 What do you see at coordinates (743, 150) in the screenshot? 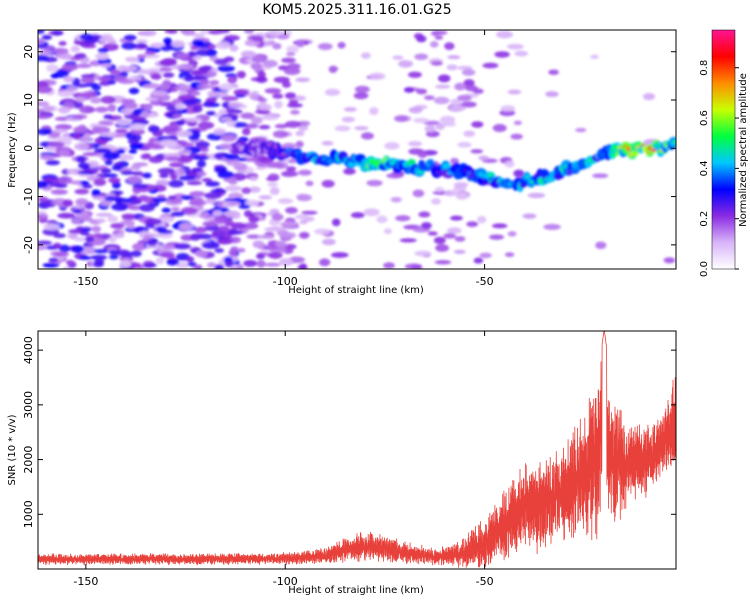
I see `colorbar-label: Normalized spectral amplitude` at bounding box center [743, 150].